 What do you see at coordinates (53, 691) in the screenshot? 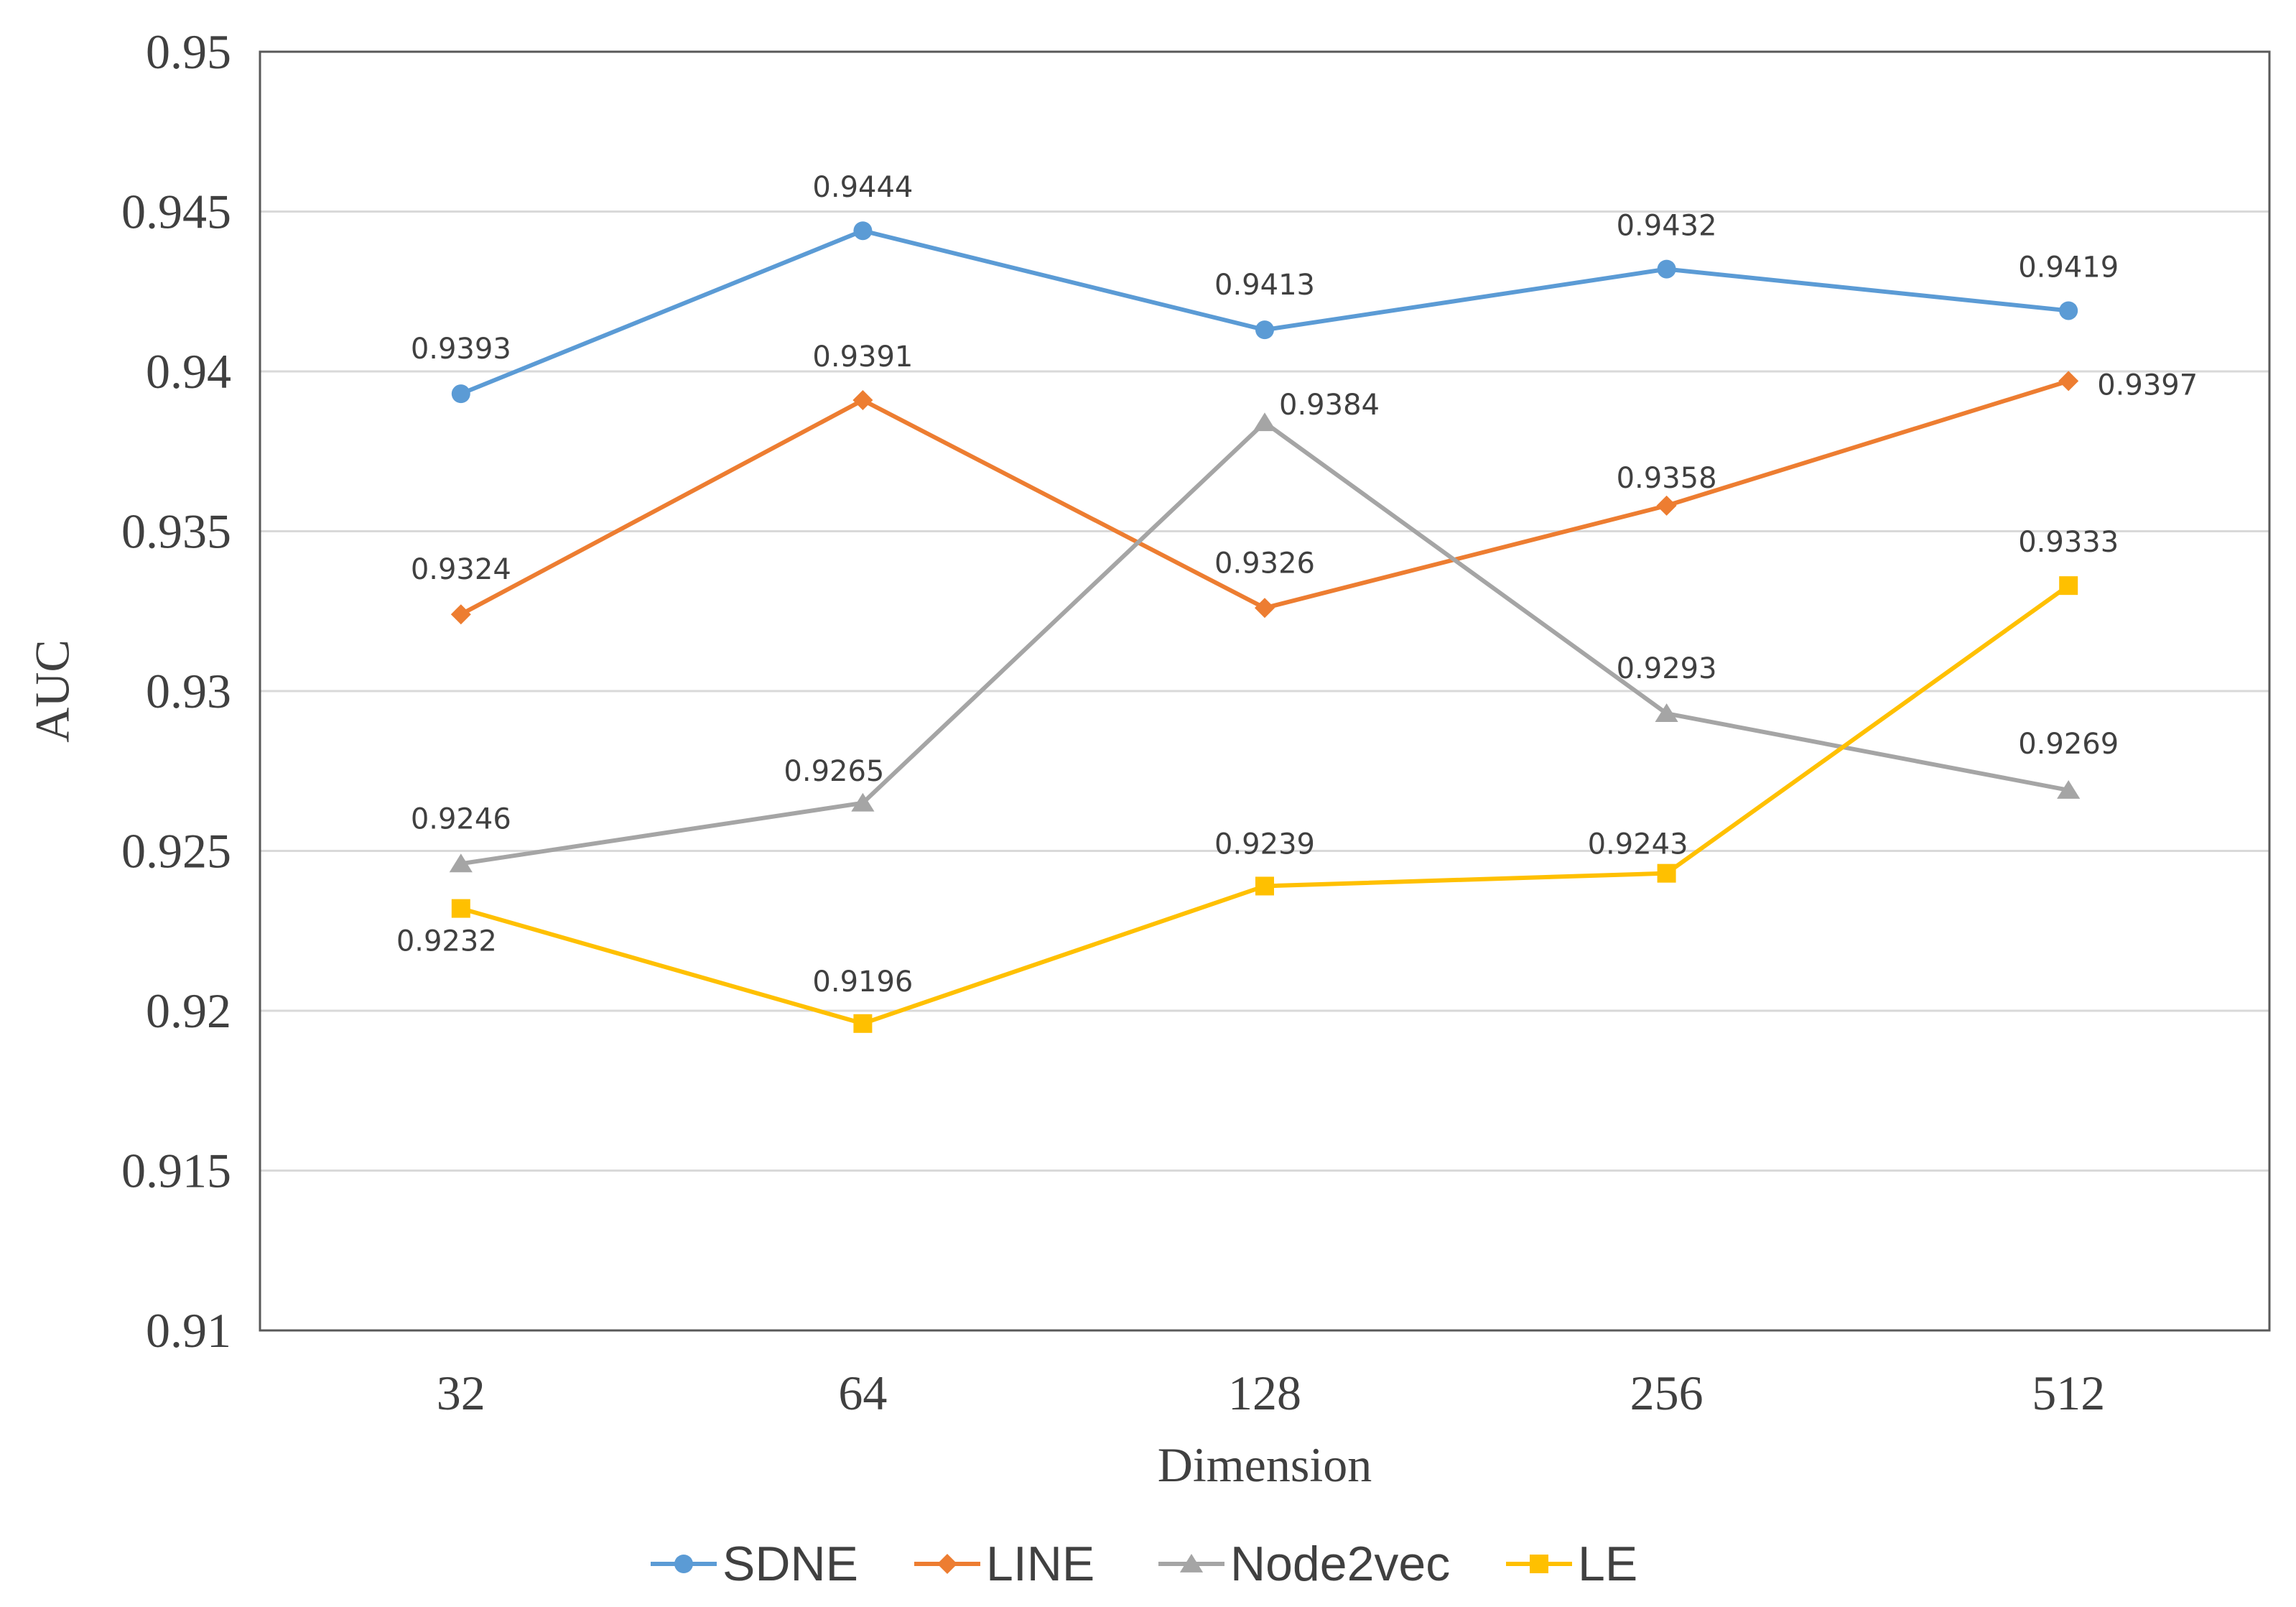
I see `y-axis-title: AUC` at bounding box center [53, 691].